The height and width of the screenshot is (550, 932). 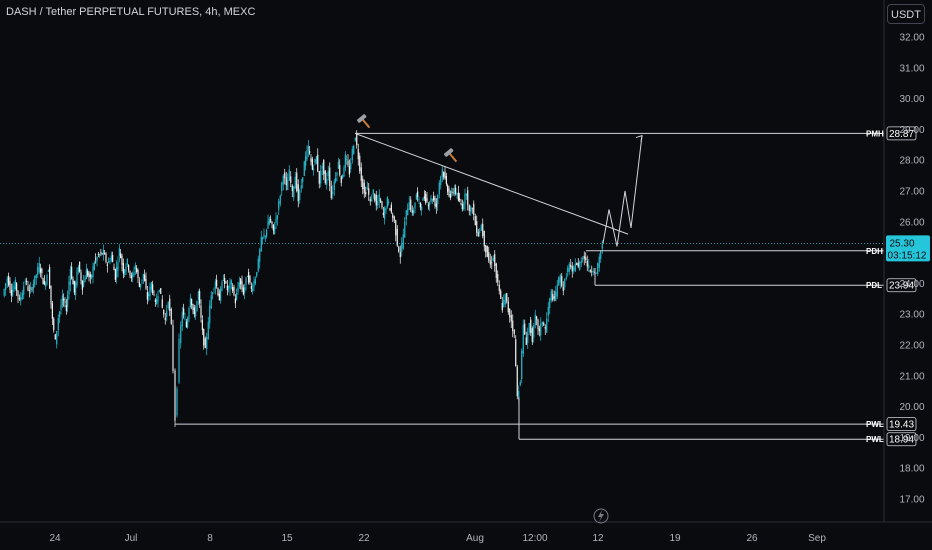 I want to click on lightning-icon-bolt, so click(x=601, y=516).